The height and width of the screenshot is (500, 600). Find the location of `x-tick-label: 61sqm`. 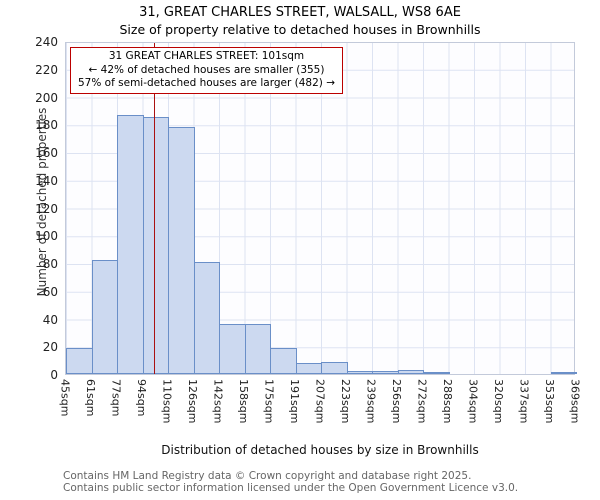

x-tick-label: 61sqm is located at coordinates (90, 398).